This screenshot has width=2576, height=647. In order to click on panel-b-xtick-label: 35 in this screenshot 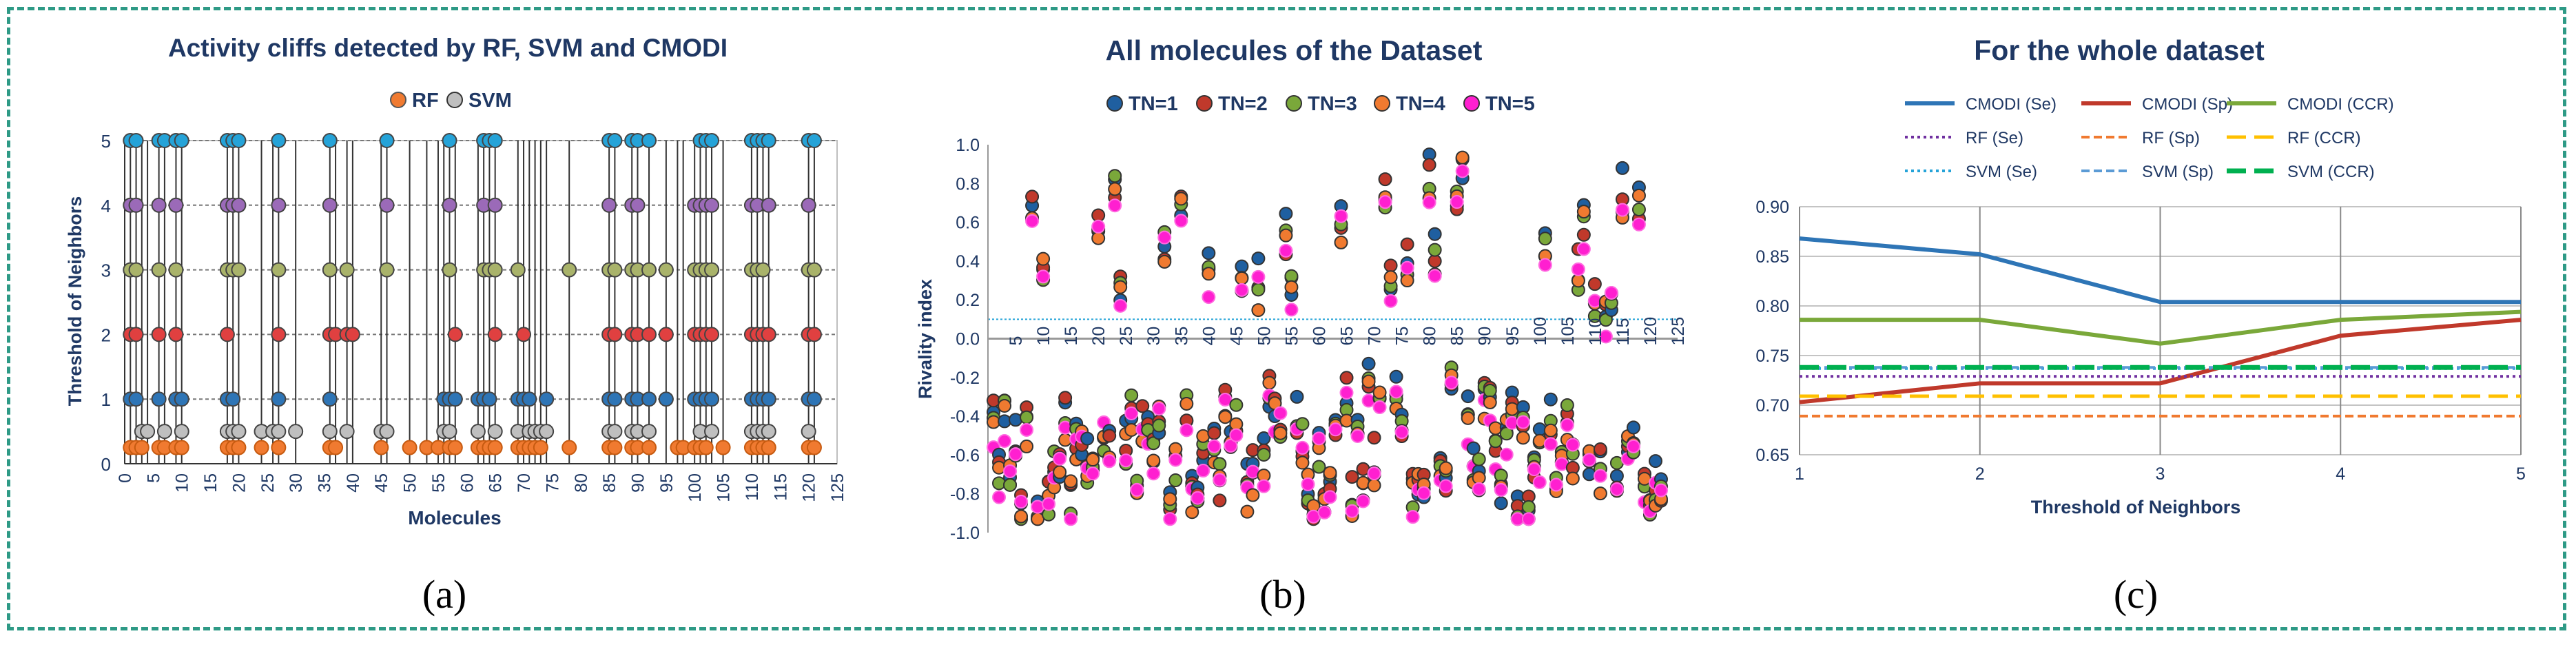, I will do `click(1181, 336)`.